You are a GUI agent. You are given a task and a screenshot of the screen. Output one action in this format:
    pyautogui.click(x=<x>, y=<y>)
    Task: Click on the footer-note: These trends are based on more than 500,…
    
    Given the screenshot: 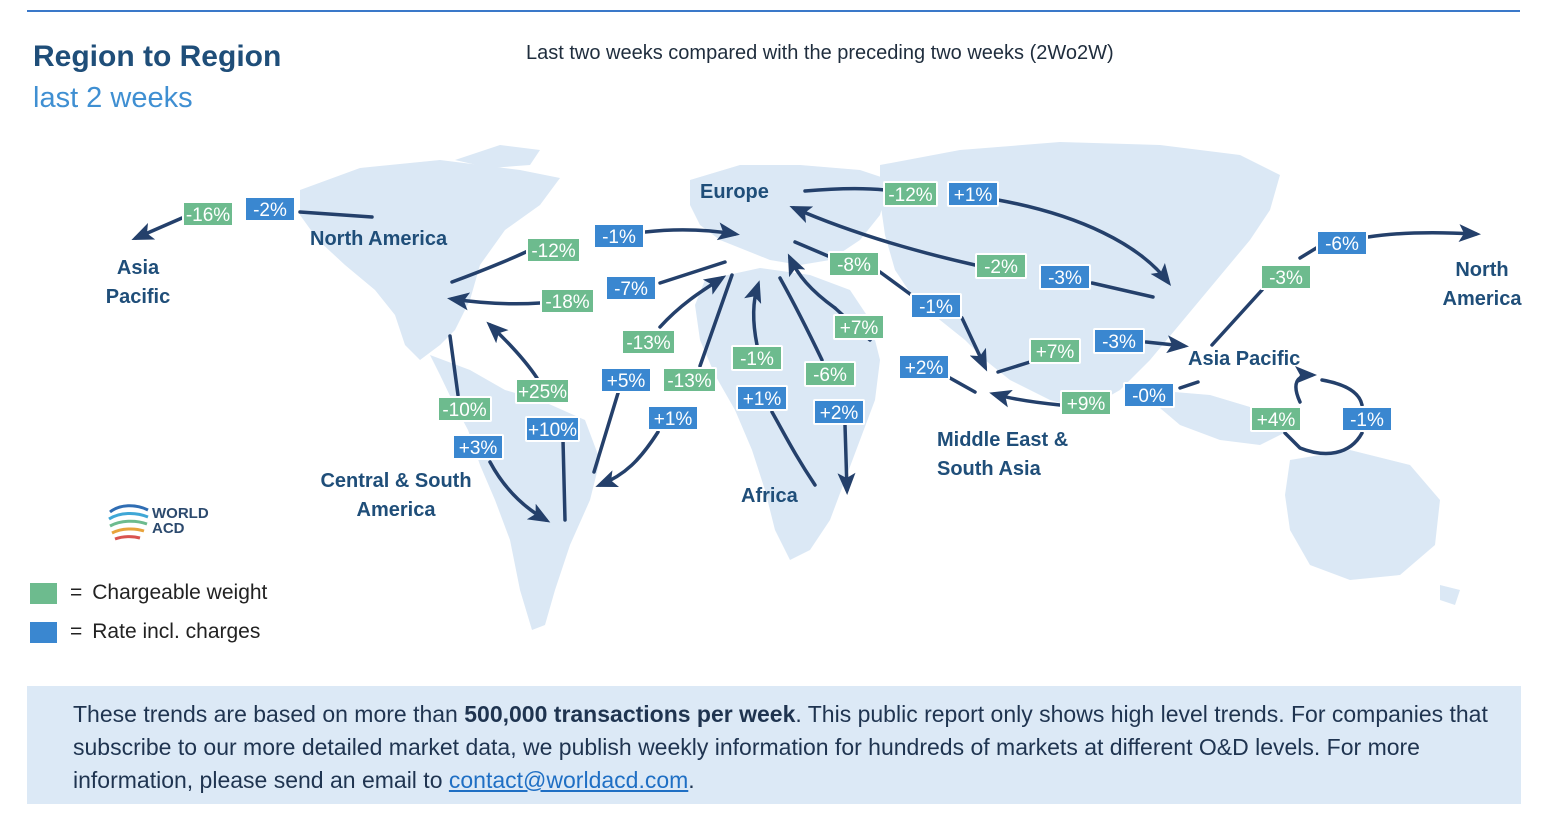 What is the action you would take?
    pyautogui.click(x=774, y=745)
    